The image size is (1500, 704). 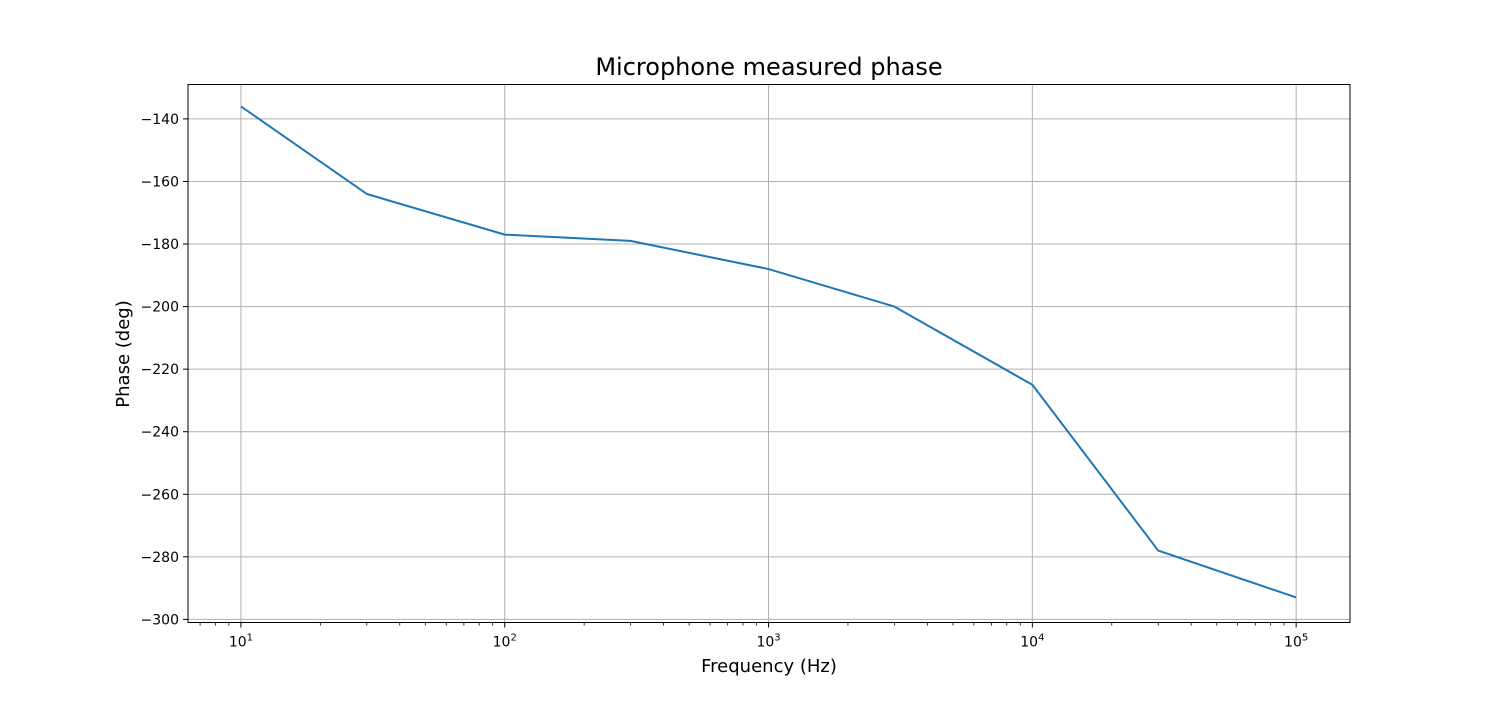 I want to click on y-tick-label: −240, so click(x=160, y=433).